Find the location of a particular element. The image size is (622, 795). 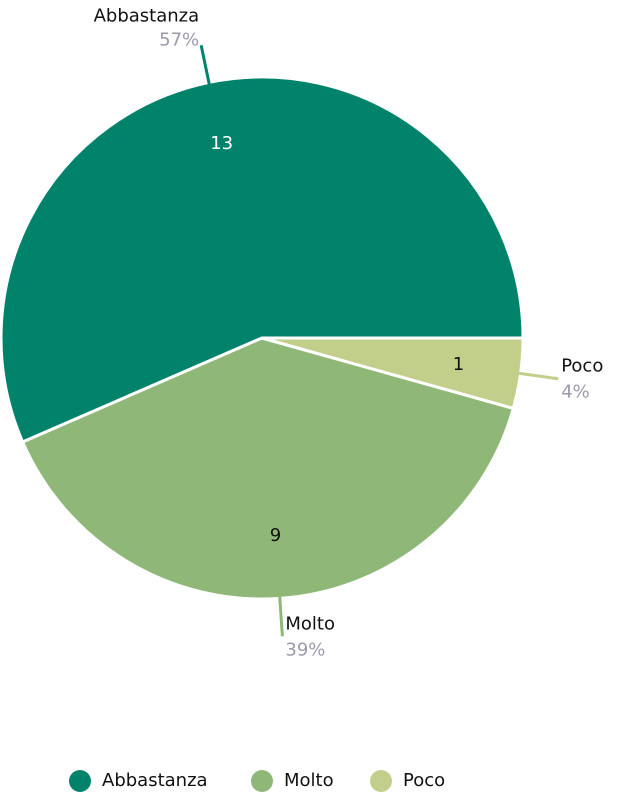

data-label: 9 is located at coordinates (275, 535).